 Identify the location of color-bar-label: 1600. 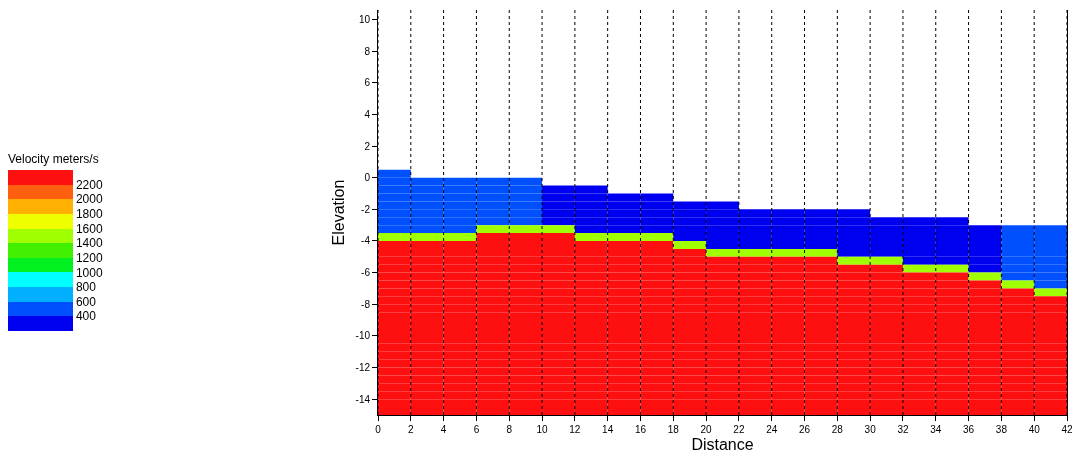
(89, 228).